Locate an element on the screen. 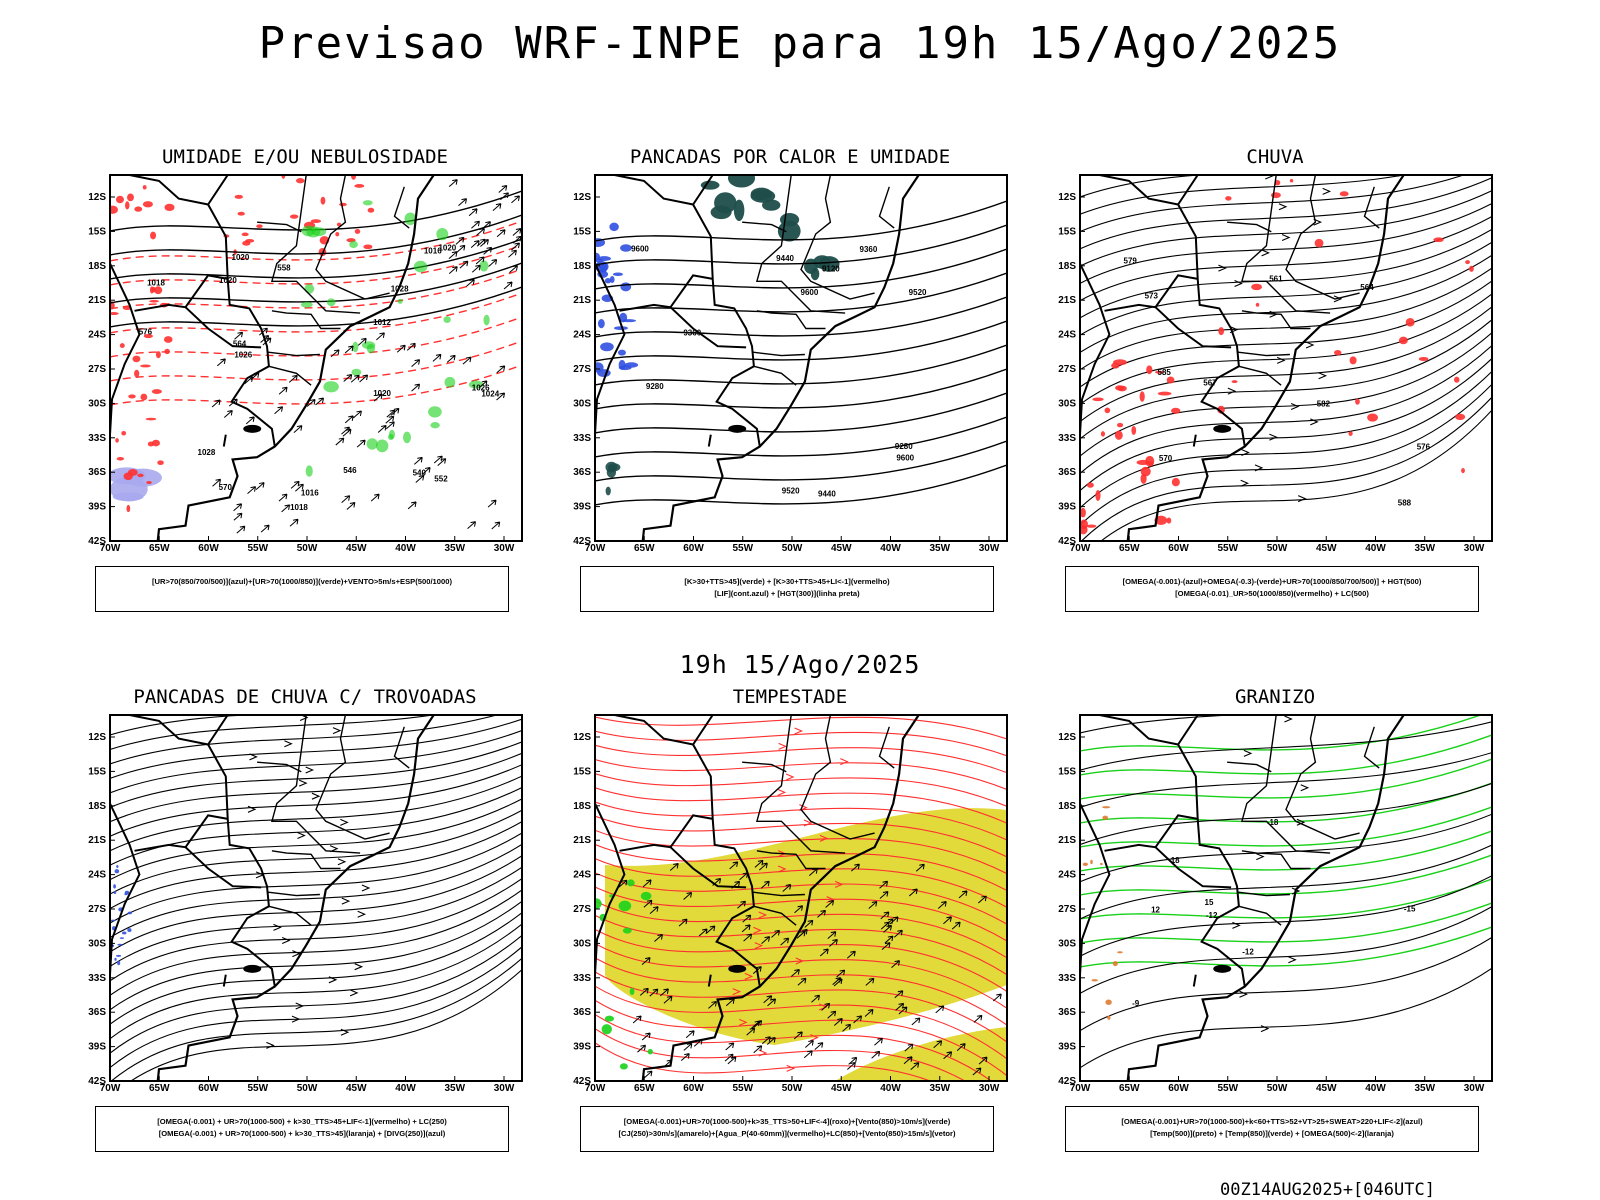  lat-label: 18S is located at coordinates (97, 806).